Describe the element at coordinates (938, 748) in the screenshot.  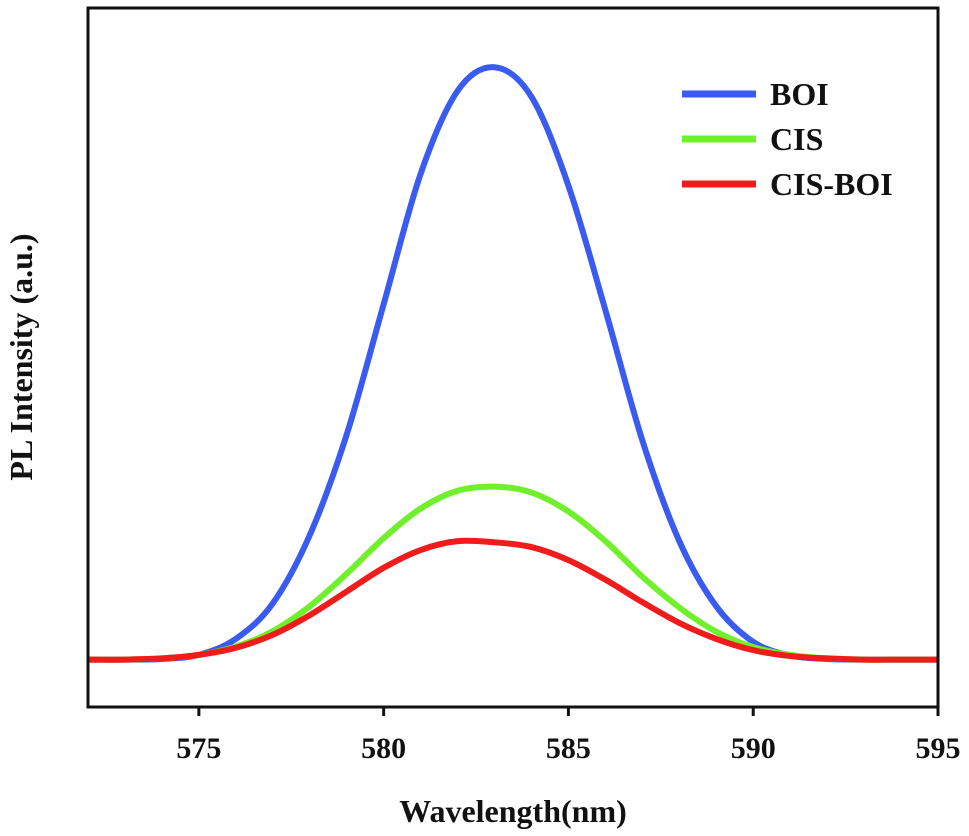
I see `x-tick-label-595: 595` at that location.